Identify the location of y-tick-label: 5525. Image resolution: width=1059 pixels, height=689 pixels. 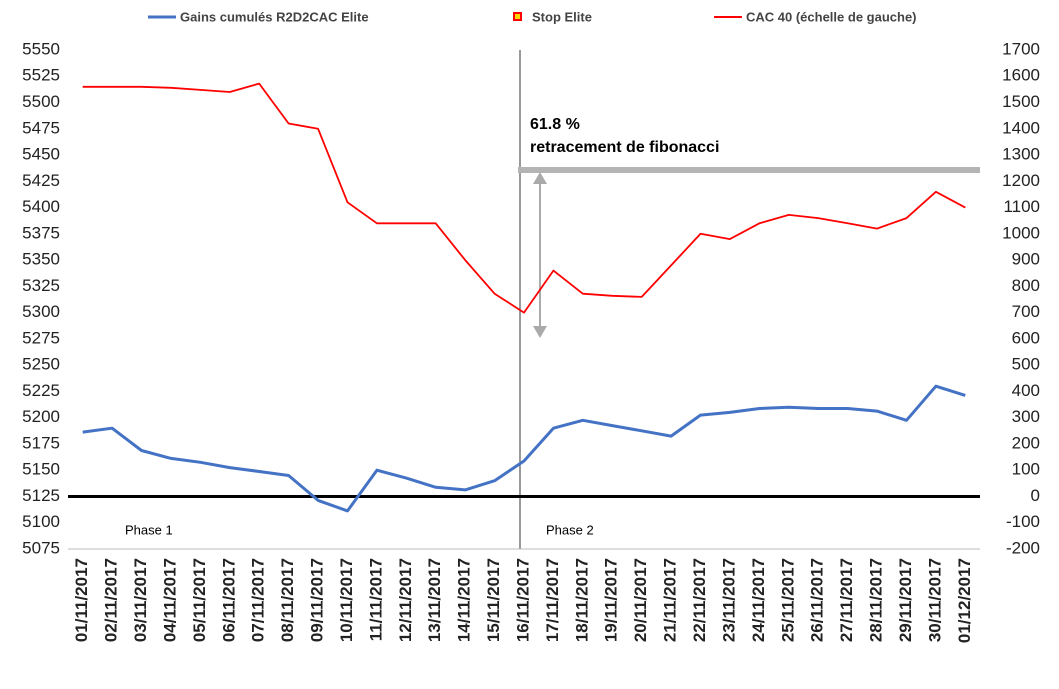
(41, 75).